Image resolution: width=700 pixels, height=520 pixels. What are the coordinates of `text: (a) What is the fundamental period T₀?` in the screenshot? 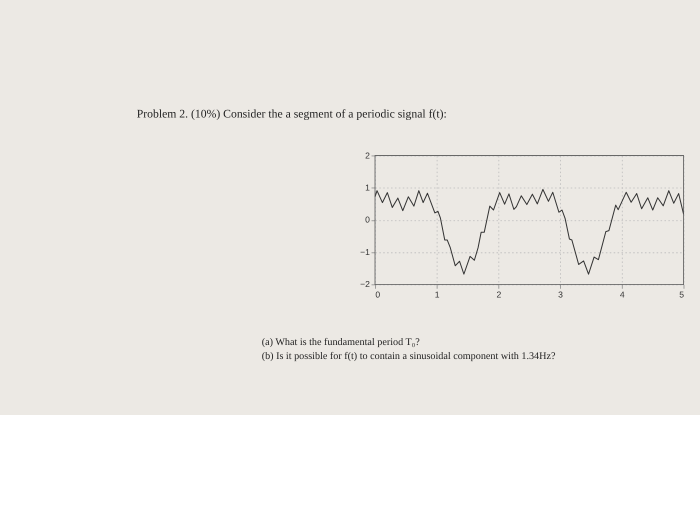 It's located at (341, 342).